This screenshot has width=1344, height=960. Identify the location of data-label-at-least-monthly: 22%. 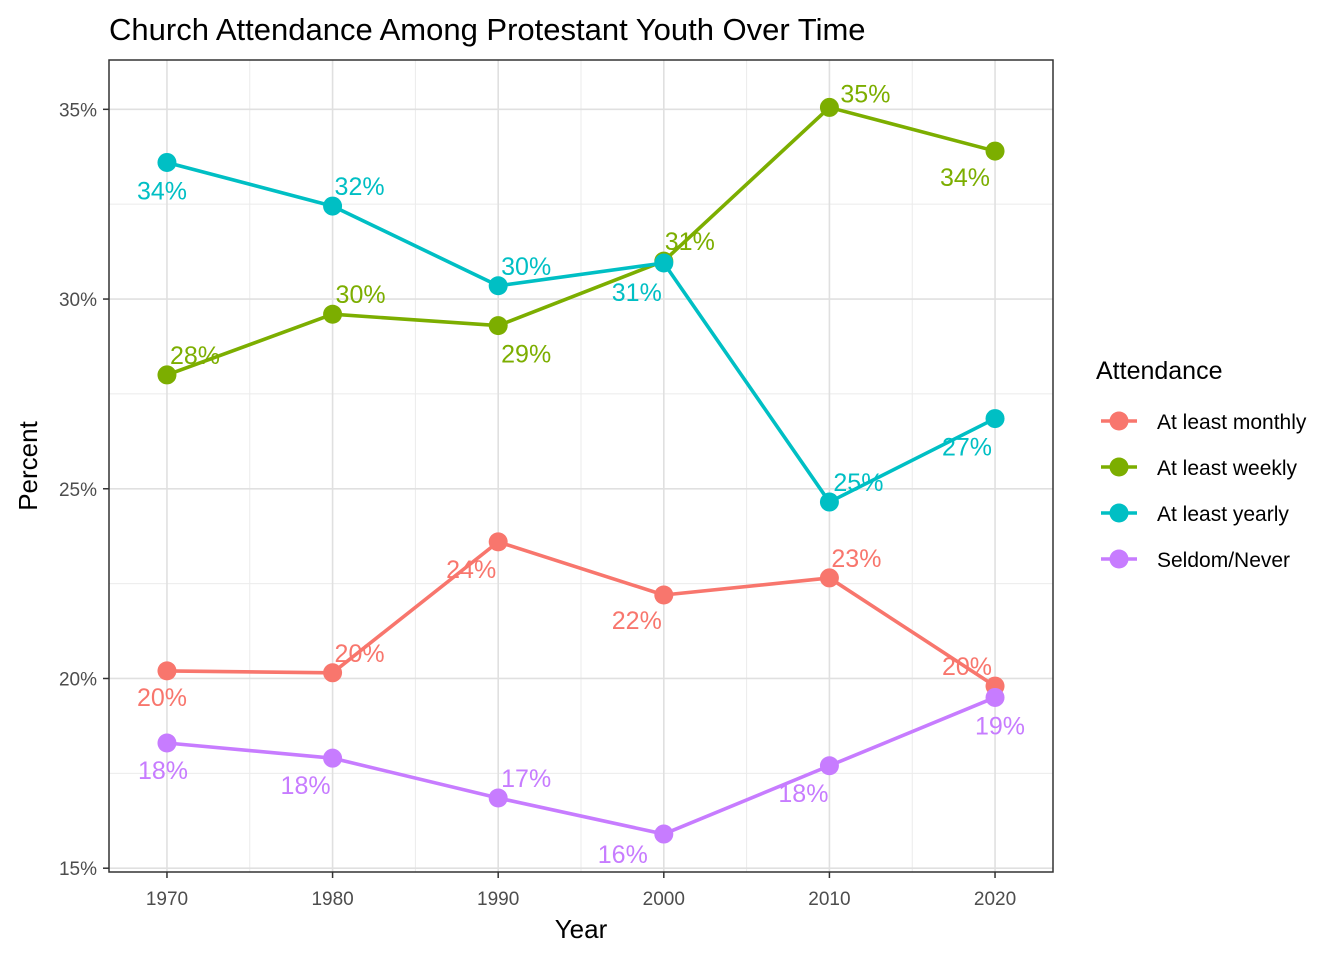
(637, 621).